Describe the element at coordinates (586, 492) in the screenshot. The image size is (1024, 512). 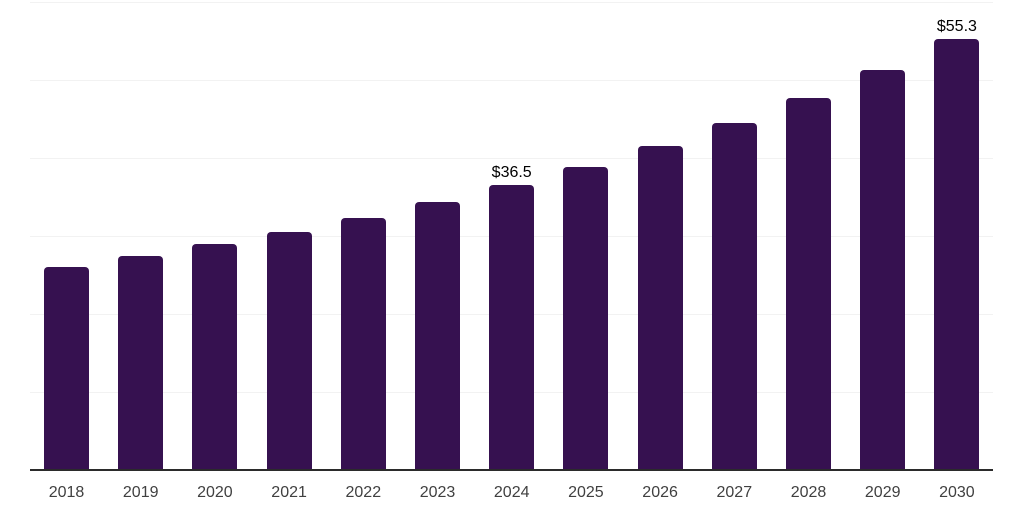
I see `x-tick-2025: 2025` at that location.